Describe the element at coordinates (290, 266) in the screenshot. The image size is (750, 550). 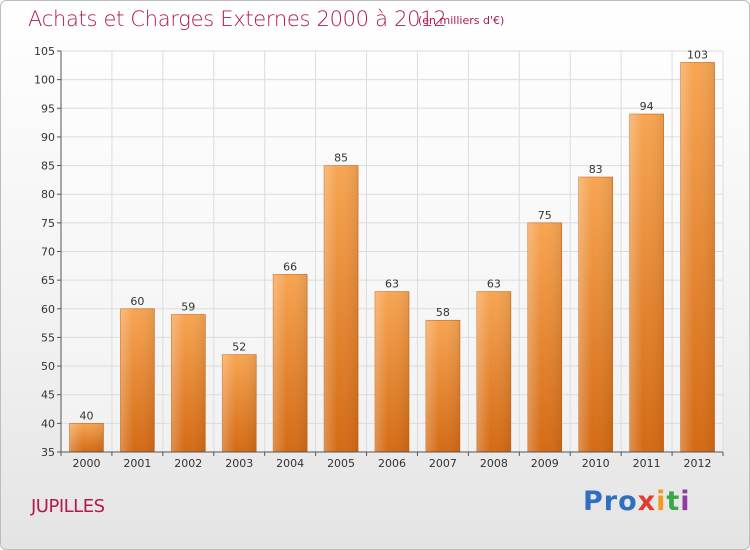
I see `data-label: 66` at that location.